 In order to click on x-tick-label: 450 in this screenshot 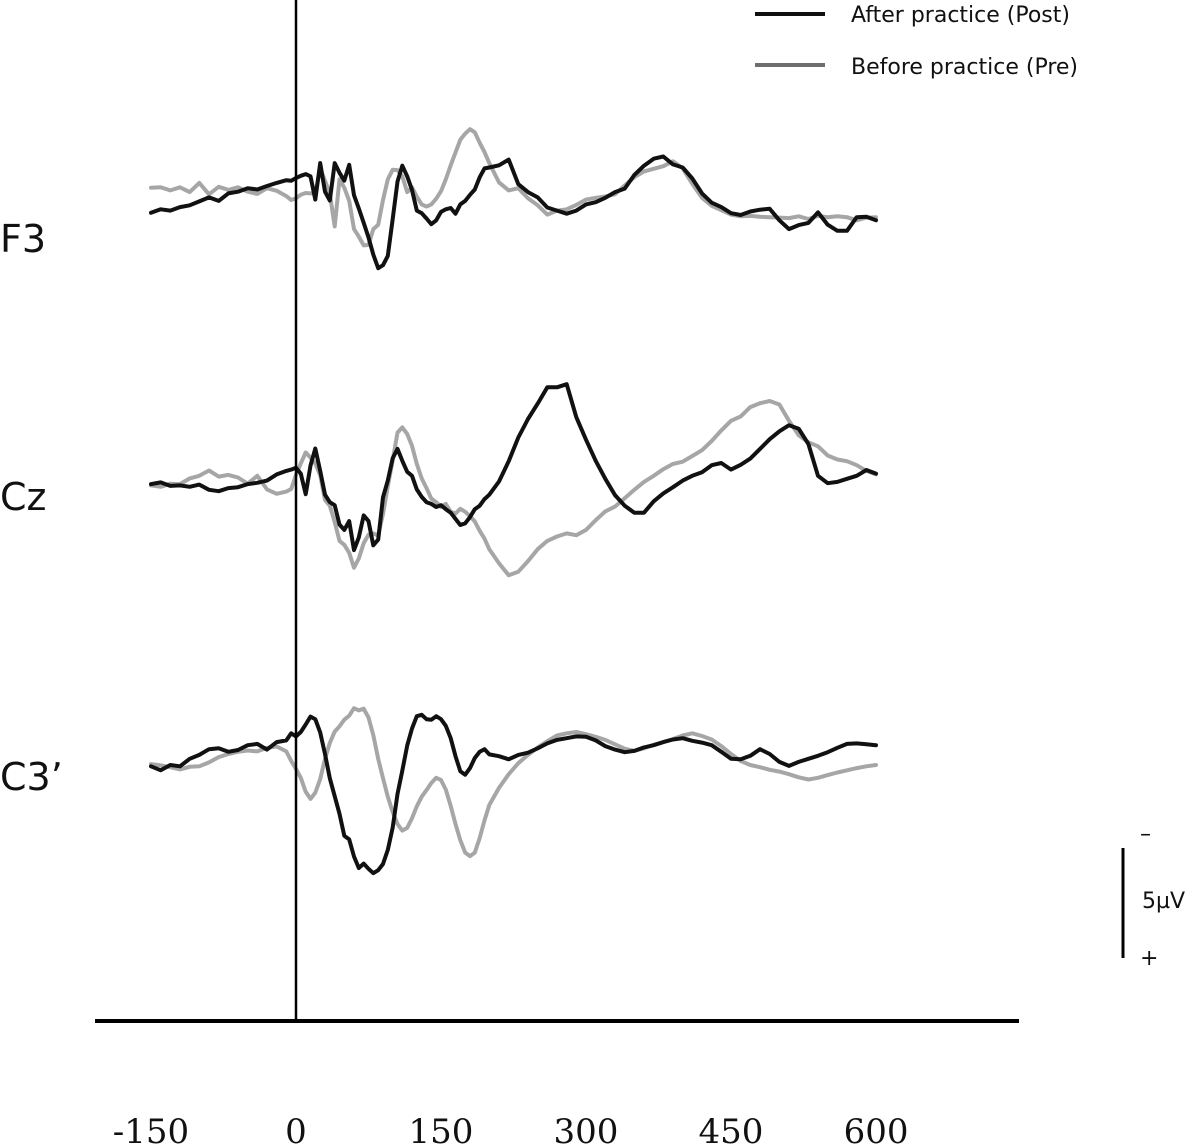, I will do `click(731, 1128)`.